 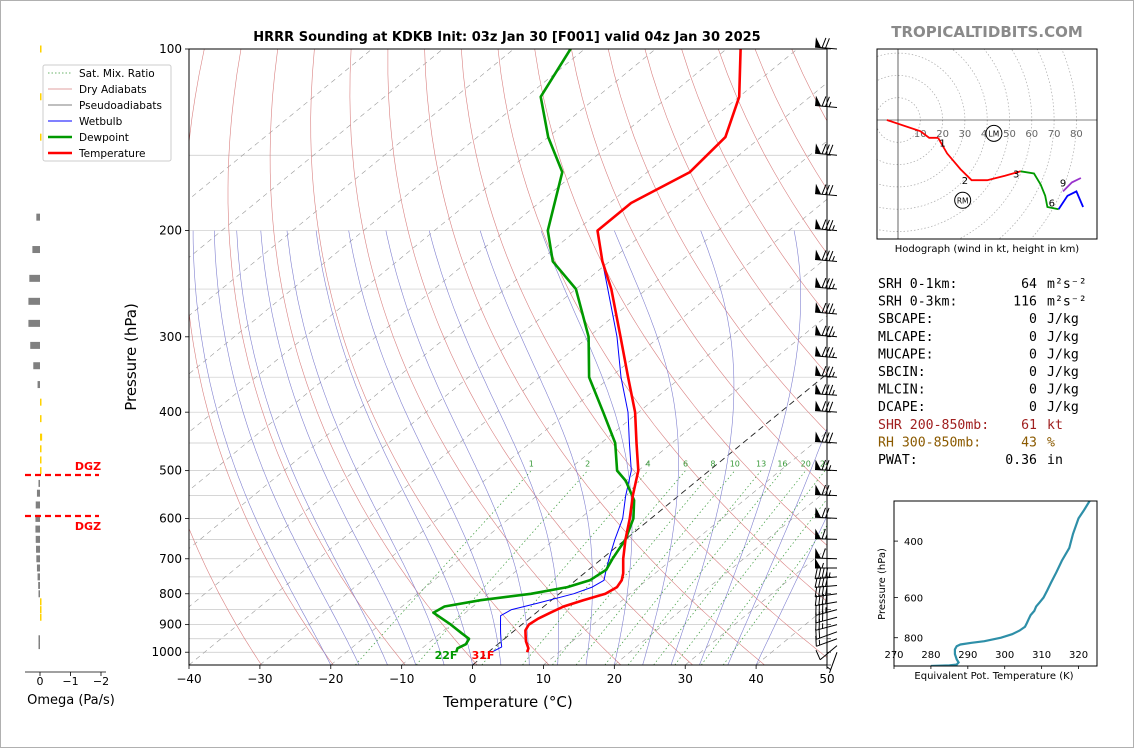 What do you see at coordinates (188, 679) in the screenshot?
I see `x-tick-label: −40` at bounding box center [188, 679].